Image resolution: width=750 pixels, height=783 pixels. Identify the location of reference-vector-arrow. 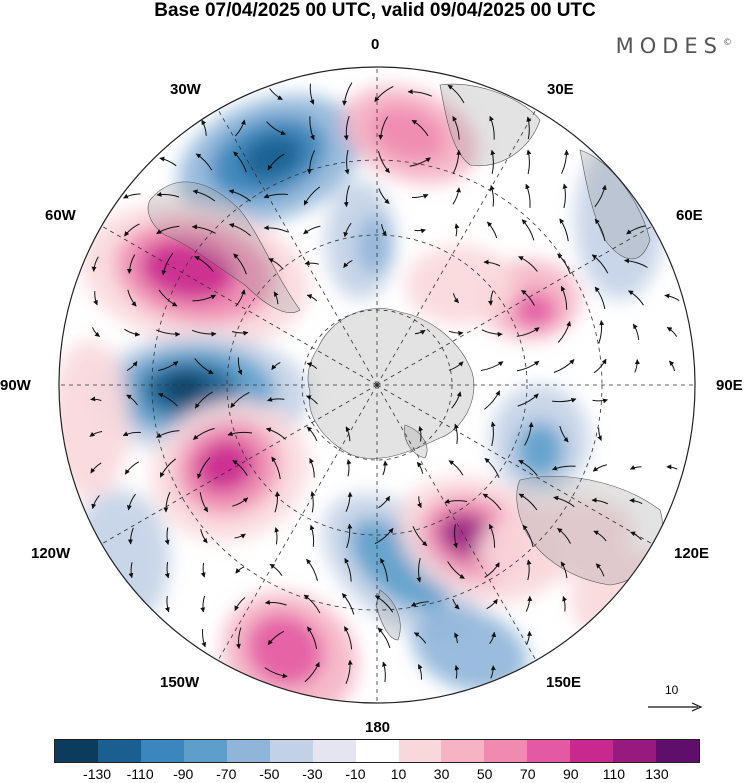
(675, 707).